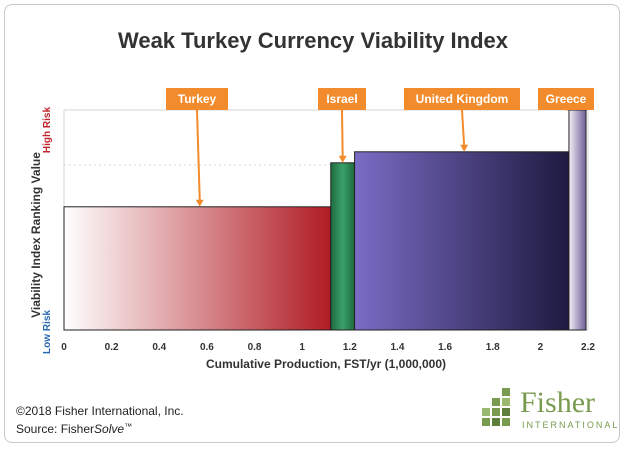 Image resolution: width=626 pixels, height=449 pixels. Describe the element at coordinates (302, 347) in the screenshot. I see `x-tick-label: 1` at that location.